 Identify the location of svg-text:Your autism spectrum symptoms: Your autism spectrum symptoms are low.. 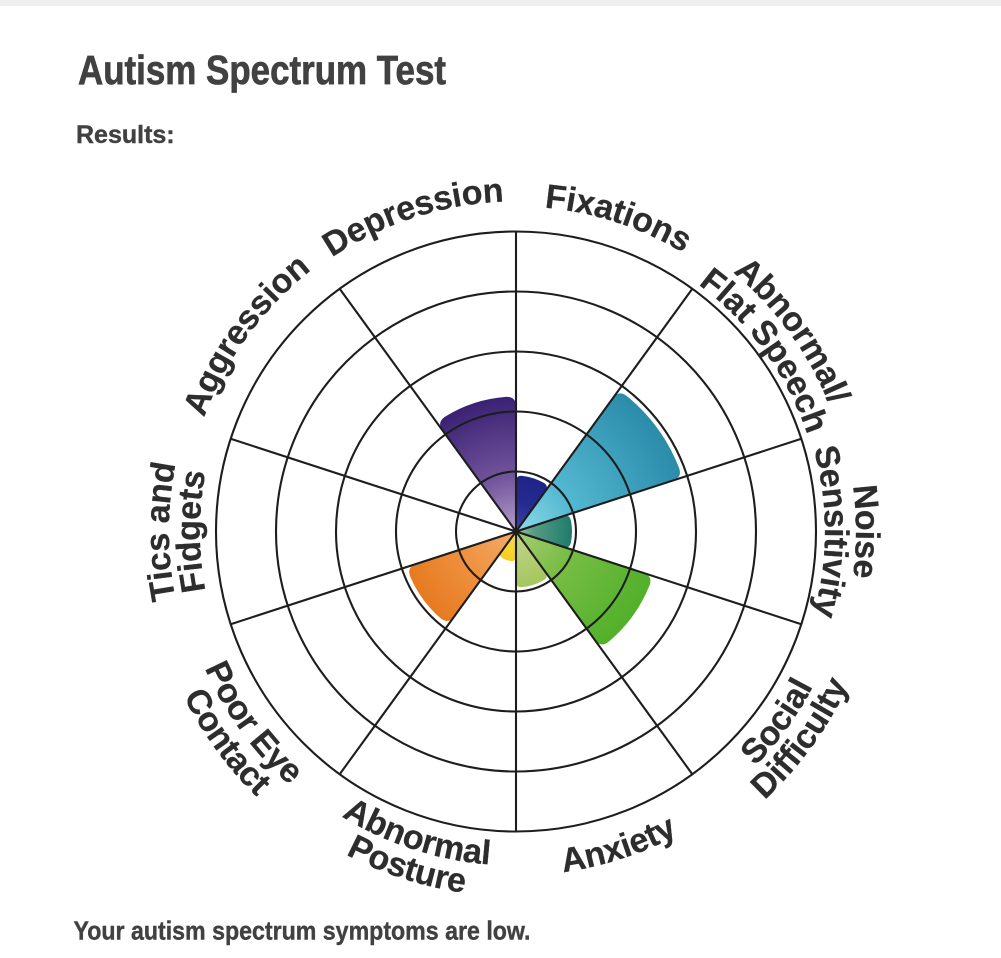
(302, 931).